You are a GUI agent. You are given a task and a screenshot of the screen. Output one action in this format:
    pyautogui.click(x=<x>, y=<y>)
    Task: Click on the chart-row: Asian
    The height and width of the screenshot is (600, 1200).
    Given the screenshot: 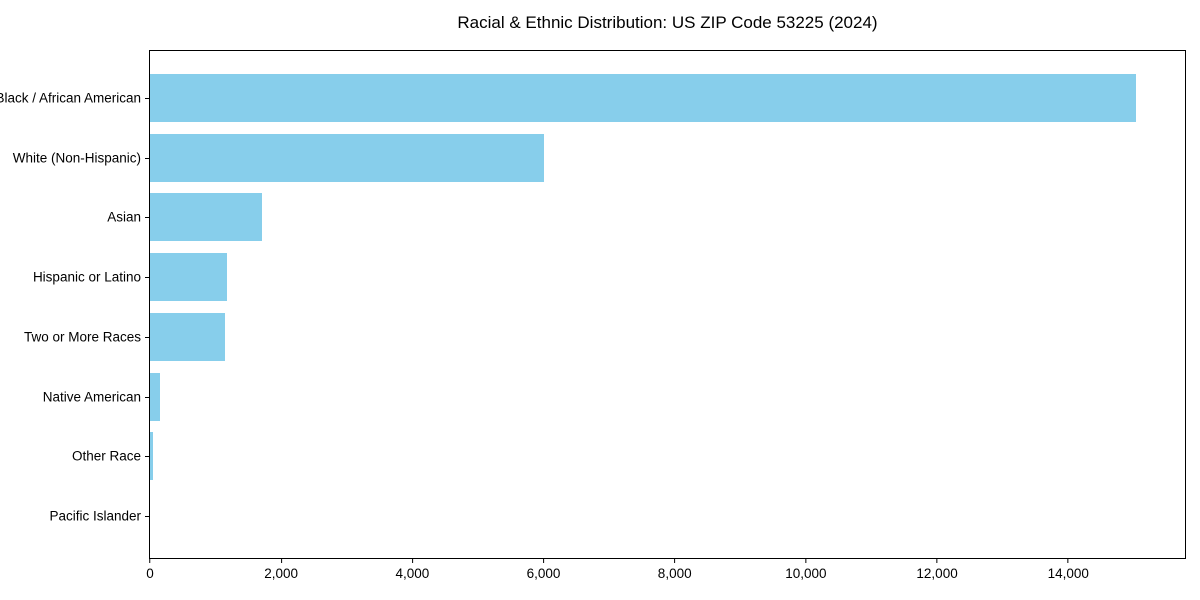 What is the action you would take?
    pyautogui.click(x=646, y=218)
    